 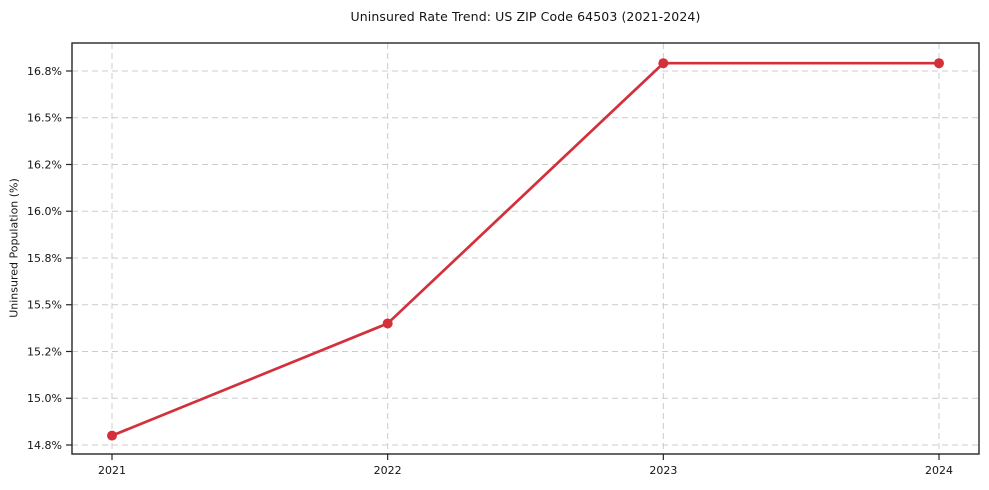 I want to click on y-tick-label: 16.5%, so click(x=44, y=118).